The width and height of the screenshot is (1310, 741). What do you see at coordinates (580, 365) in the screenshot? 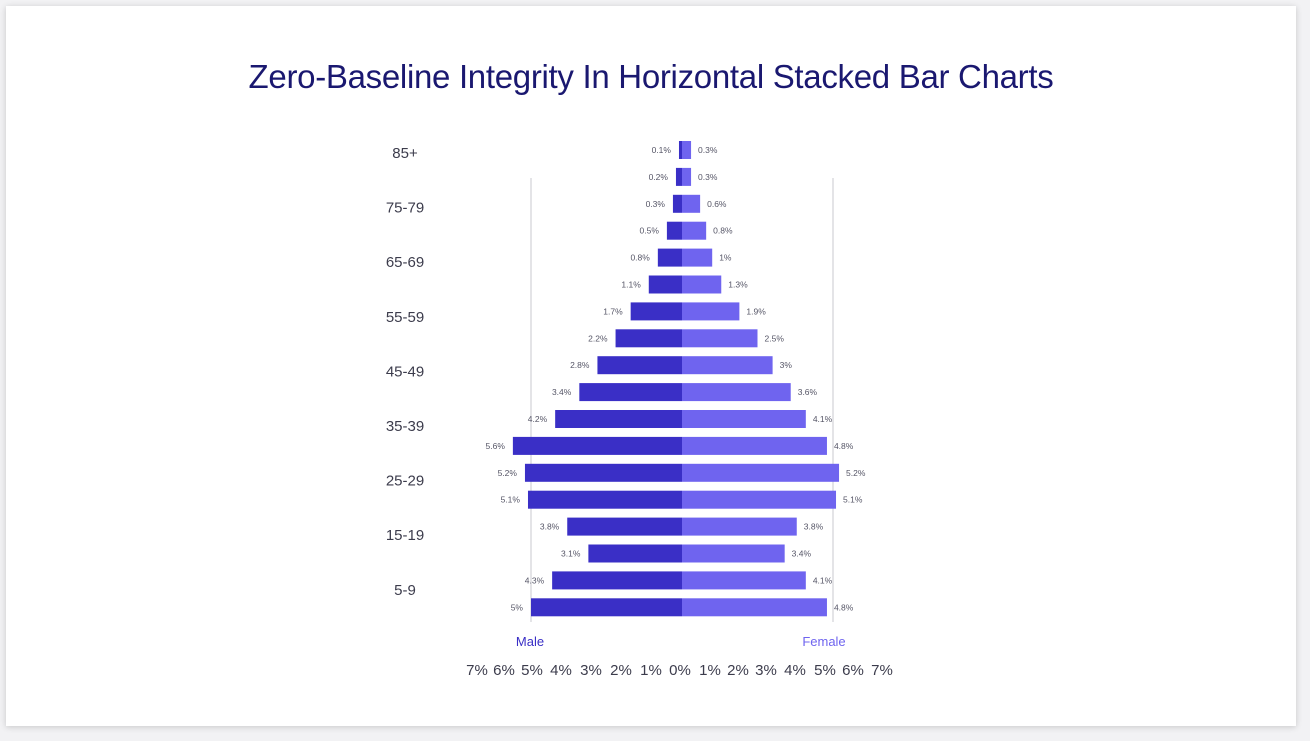
I see `male-data-label: 2.8%` at bounding box center [580, 365].